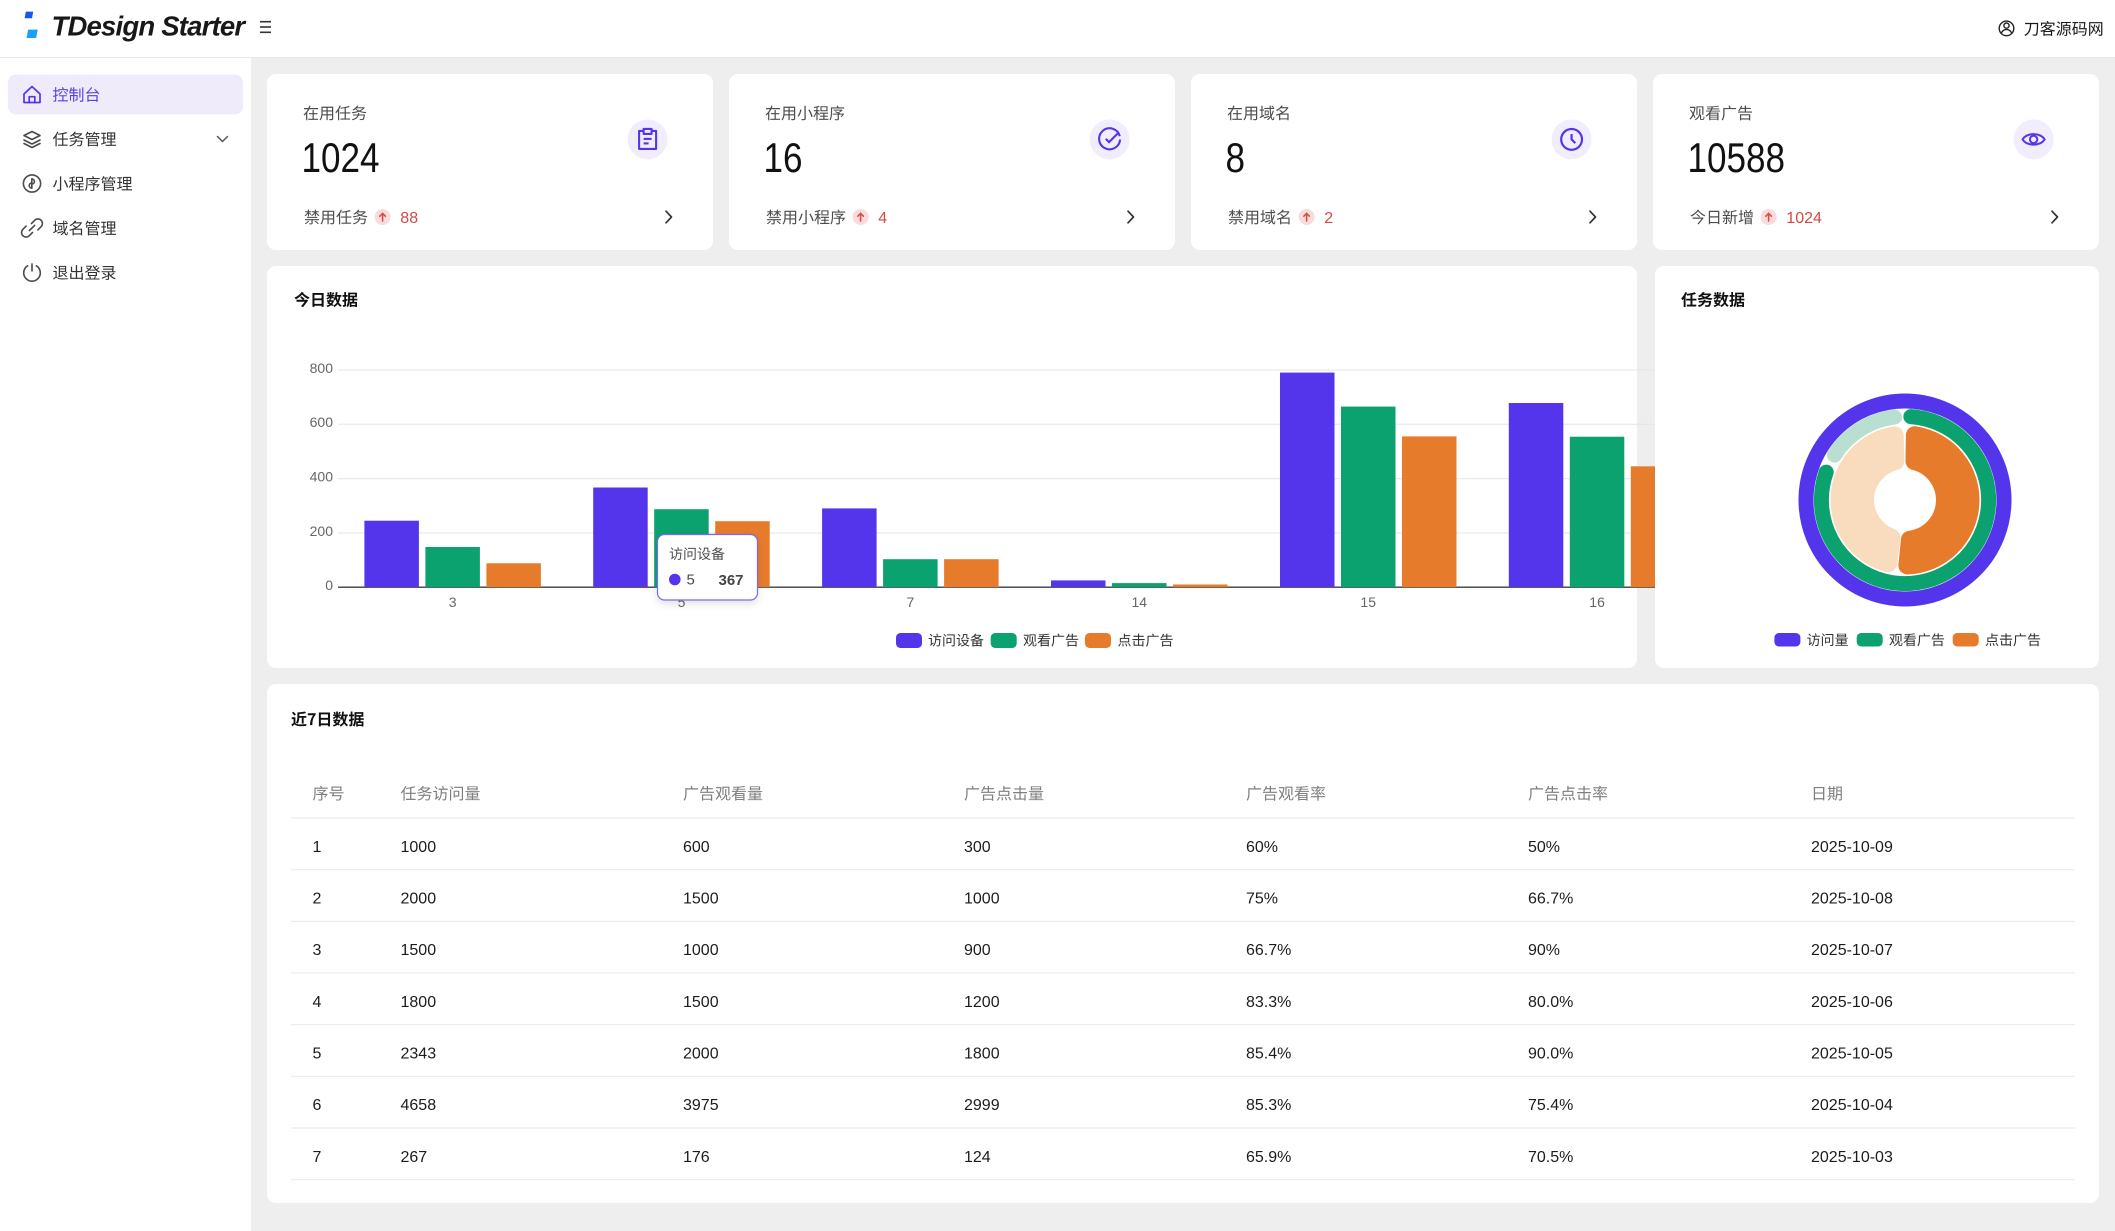  Describe the element at coordinates (1852, 847) in the screenshot. I see `svg-text: 2025-10-09` at that location.